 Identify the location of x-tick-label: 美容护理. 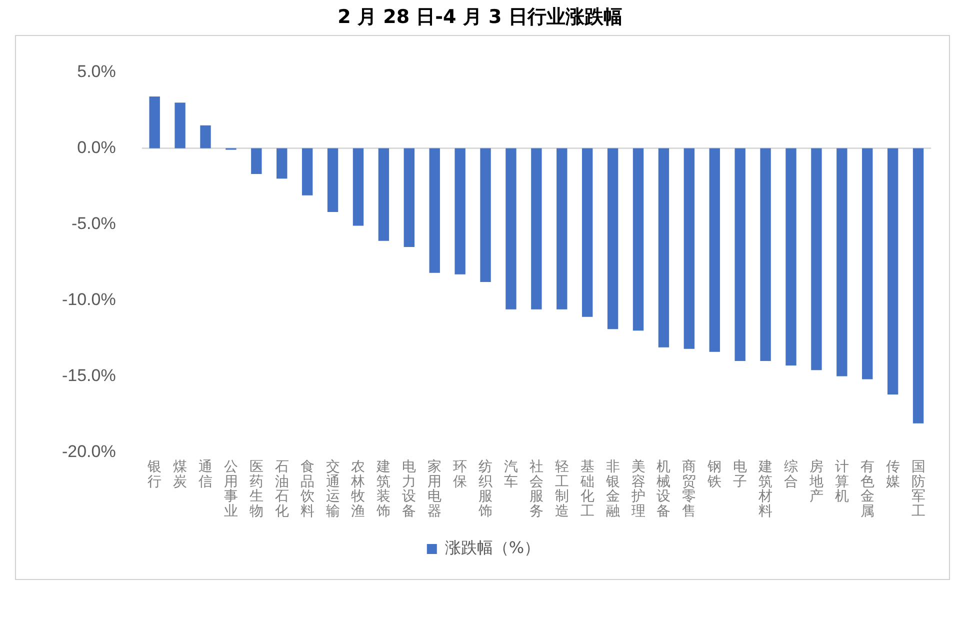
(638, 489).